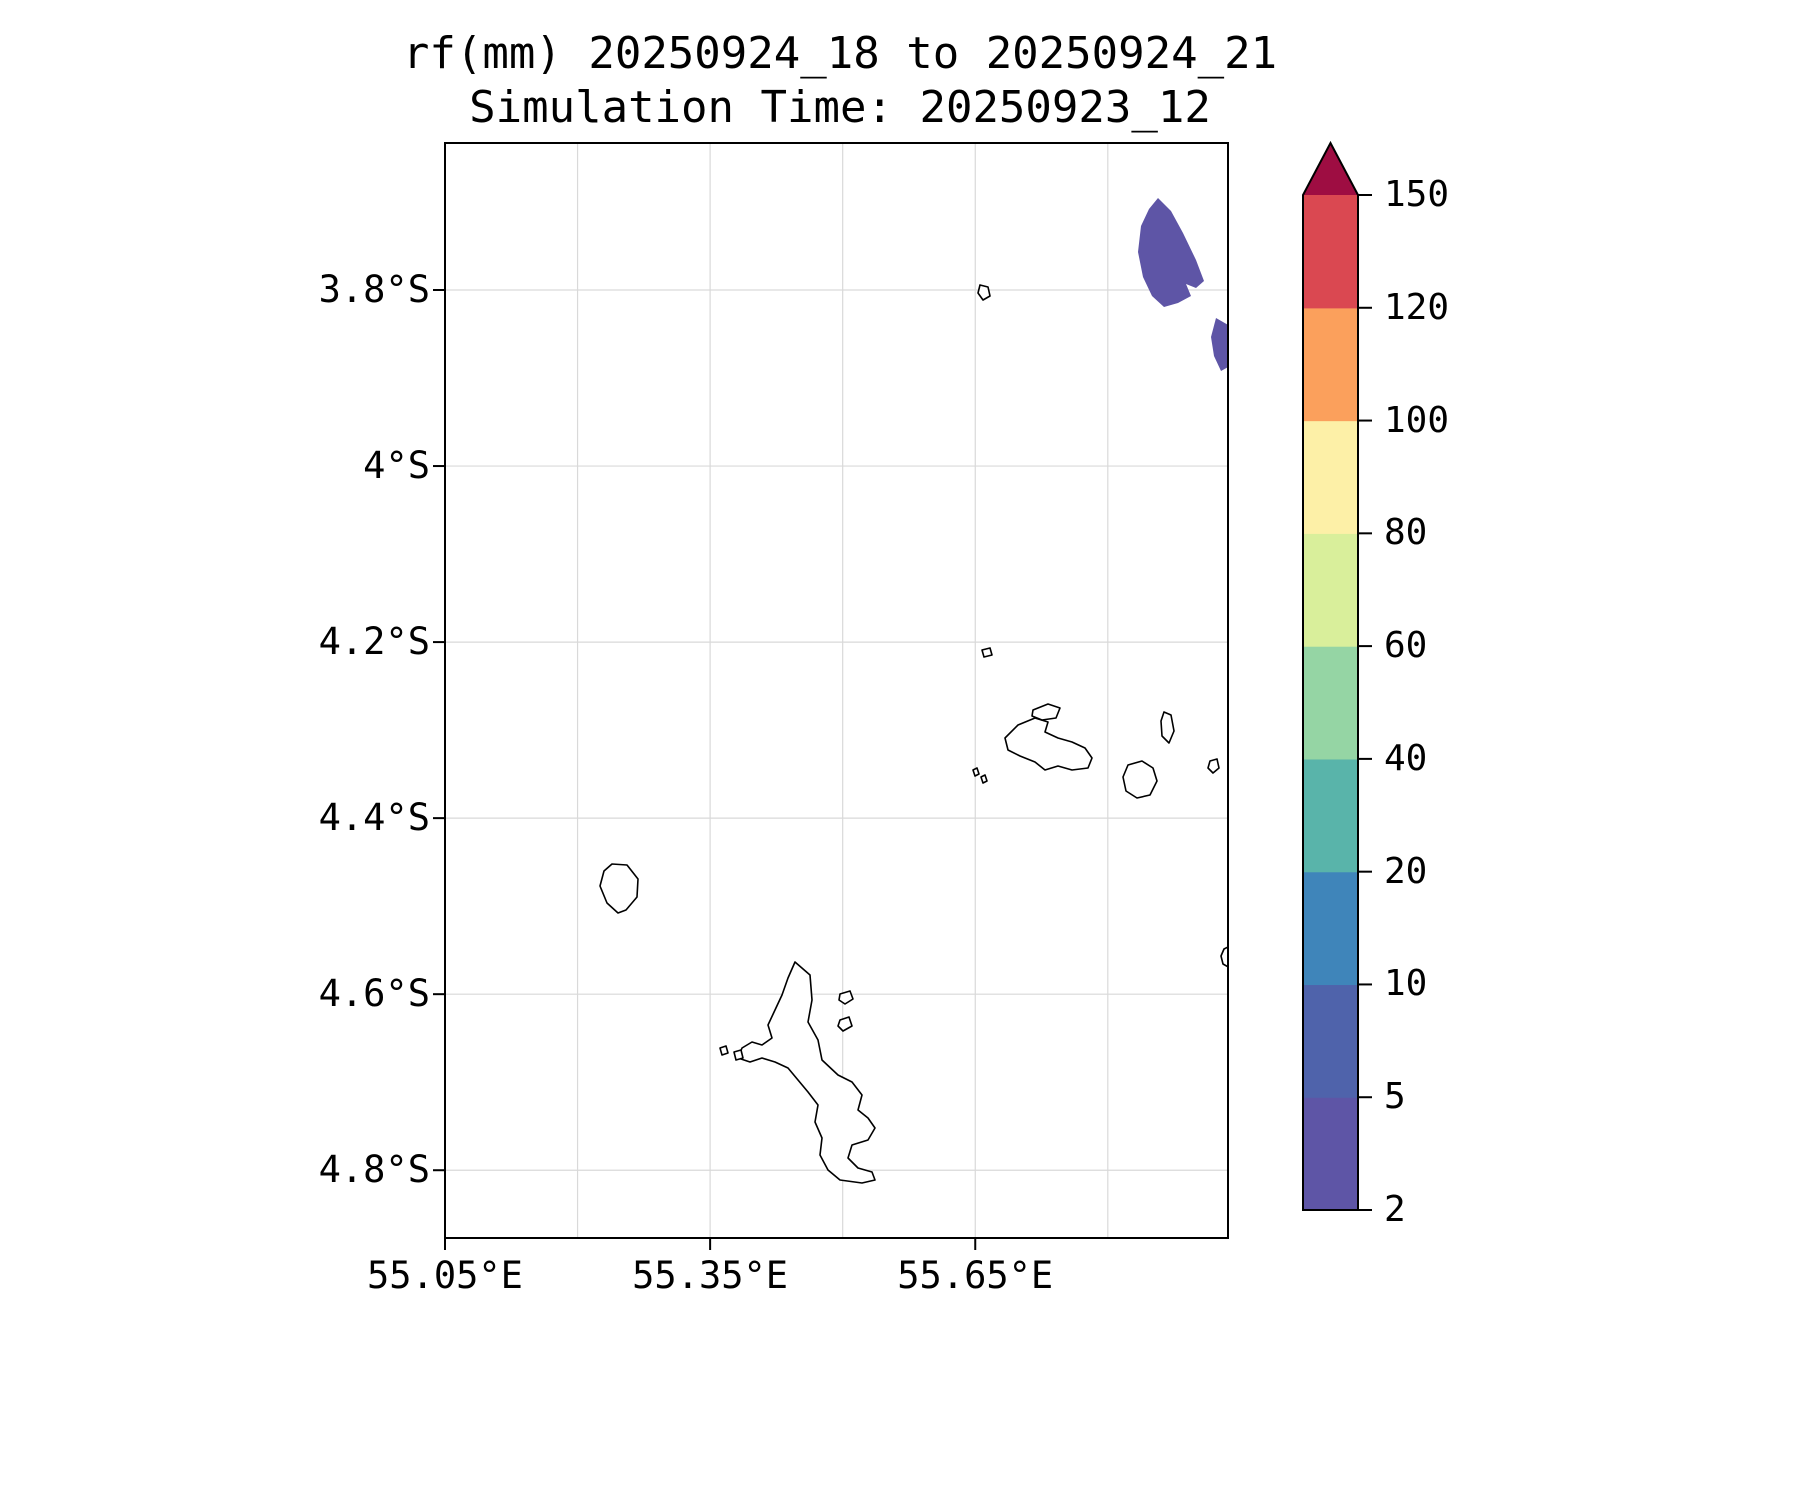 Image resolution: width=1800 pixels, height=1500 pixels. Describe the element at coordinates (374, 994) in the screenshot. I see `y-tick-label: 4.6°S` at that location.